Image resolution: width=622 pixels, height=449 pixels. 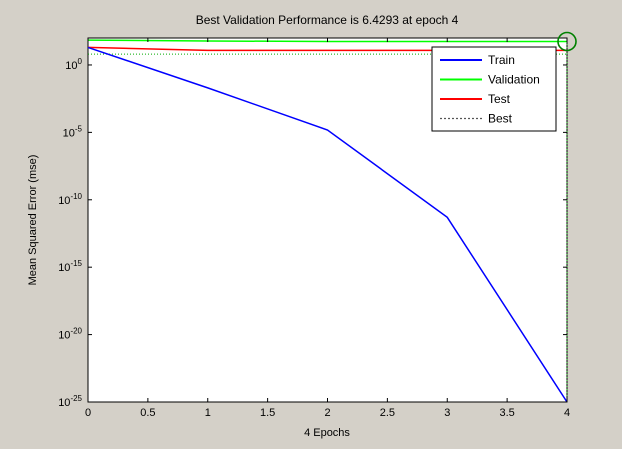 What do you see at coordinates (70, 266) in the screenshot?
I see `y-tick-label: 10⁻¹⁵` at bounding box center [70, 266].